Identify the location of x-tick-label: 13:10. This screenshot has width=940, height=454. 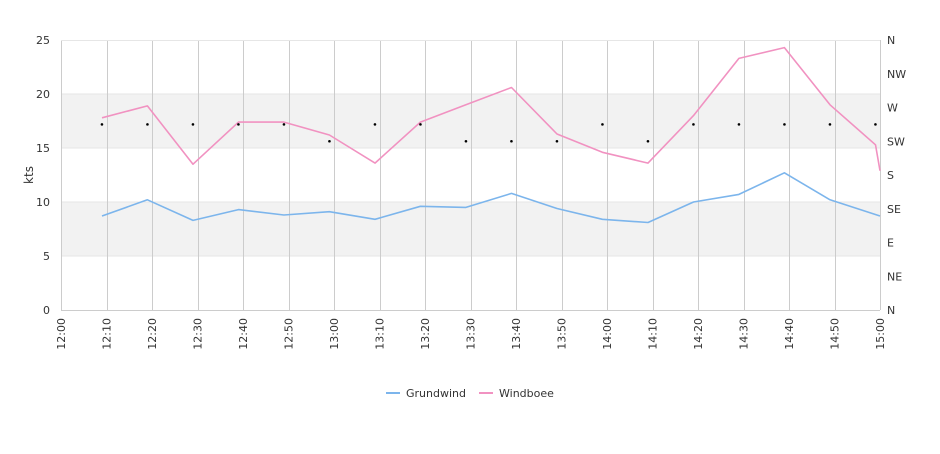
(380, 334).